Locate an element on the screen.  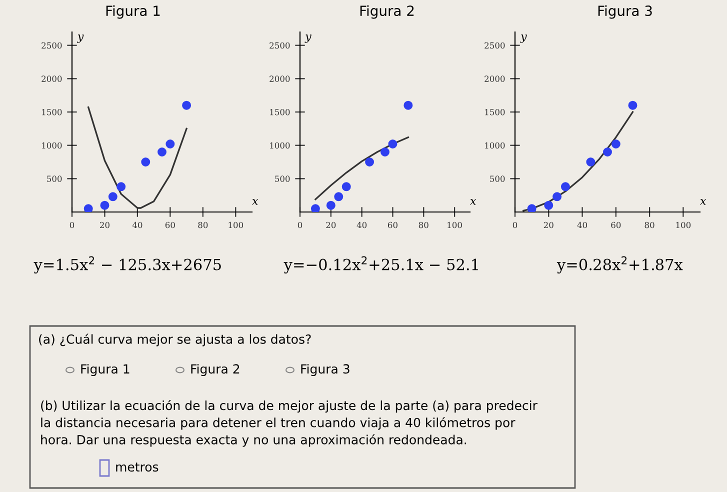
text: Figura 1 is located at coordinates (105, 370).